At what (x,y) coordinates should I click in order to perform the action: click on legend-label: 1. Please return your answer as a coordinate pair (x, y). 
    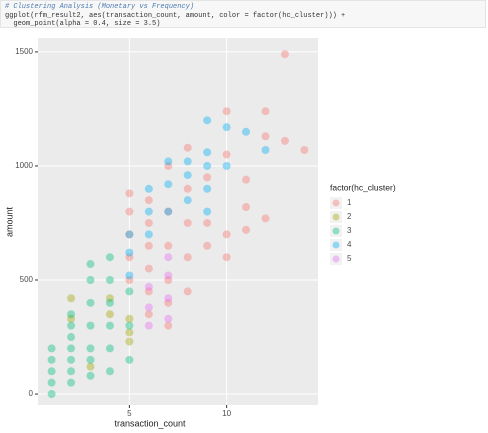
    Looking at the image, I should click on (349, 202).